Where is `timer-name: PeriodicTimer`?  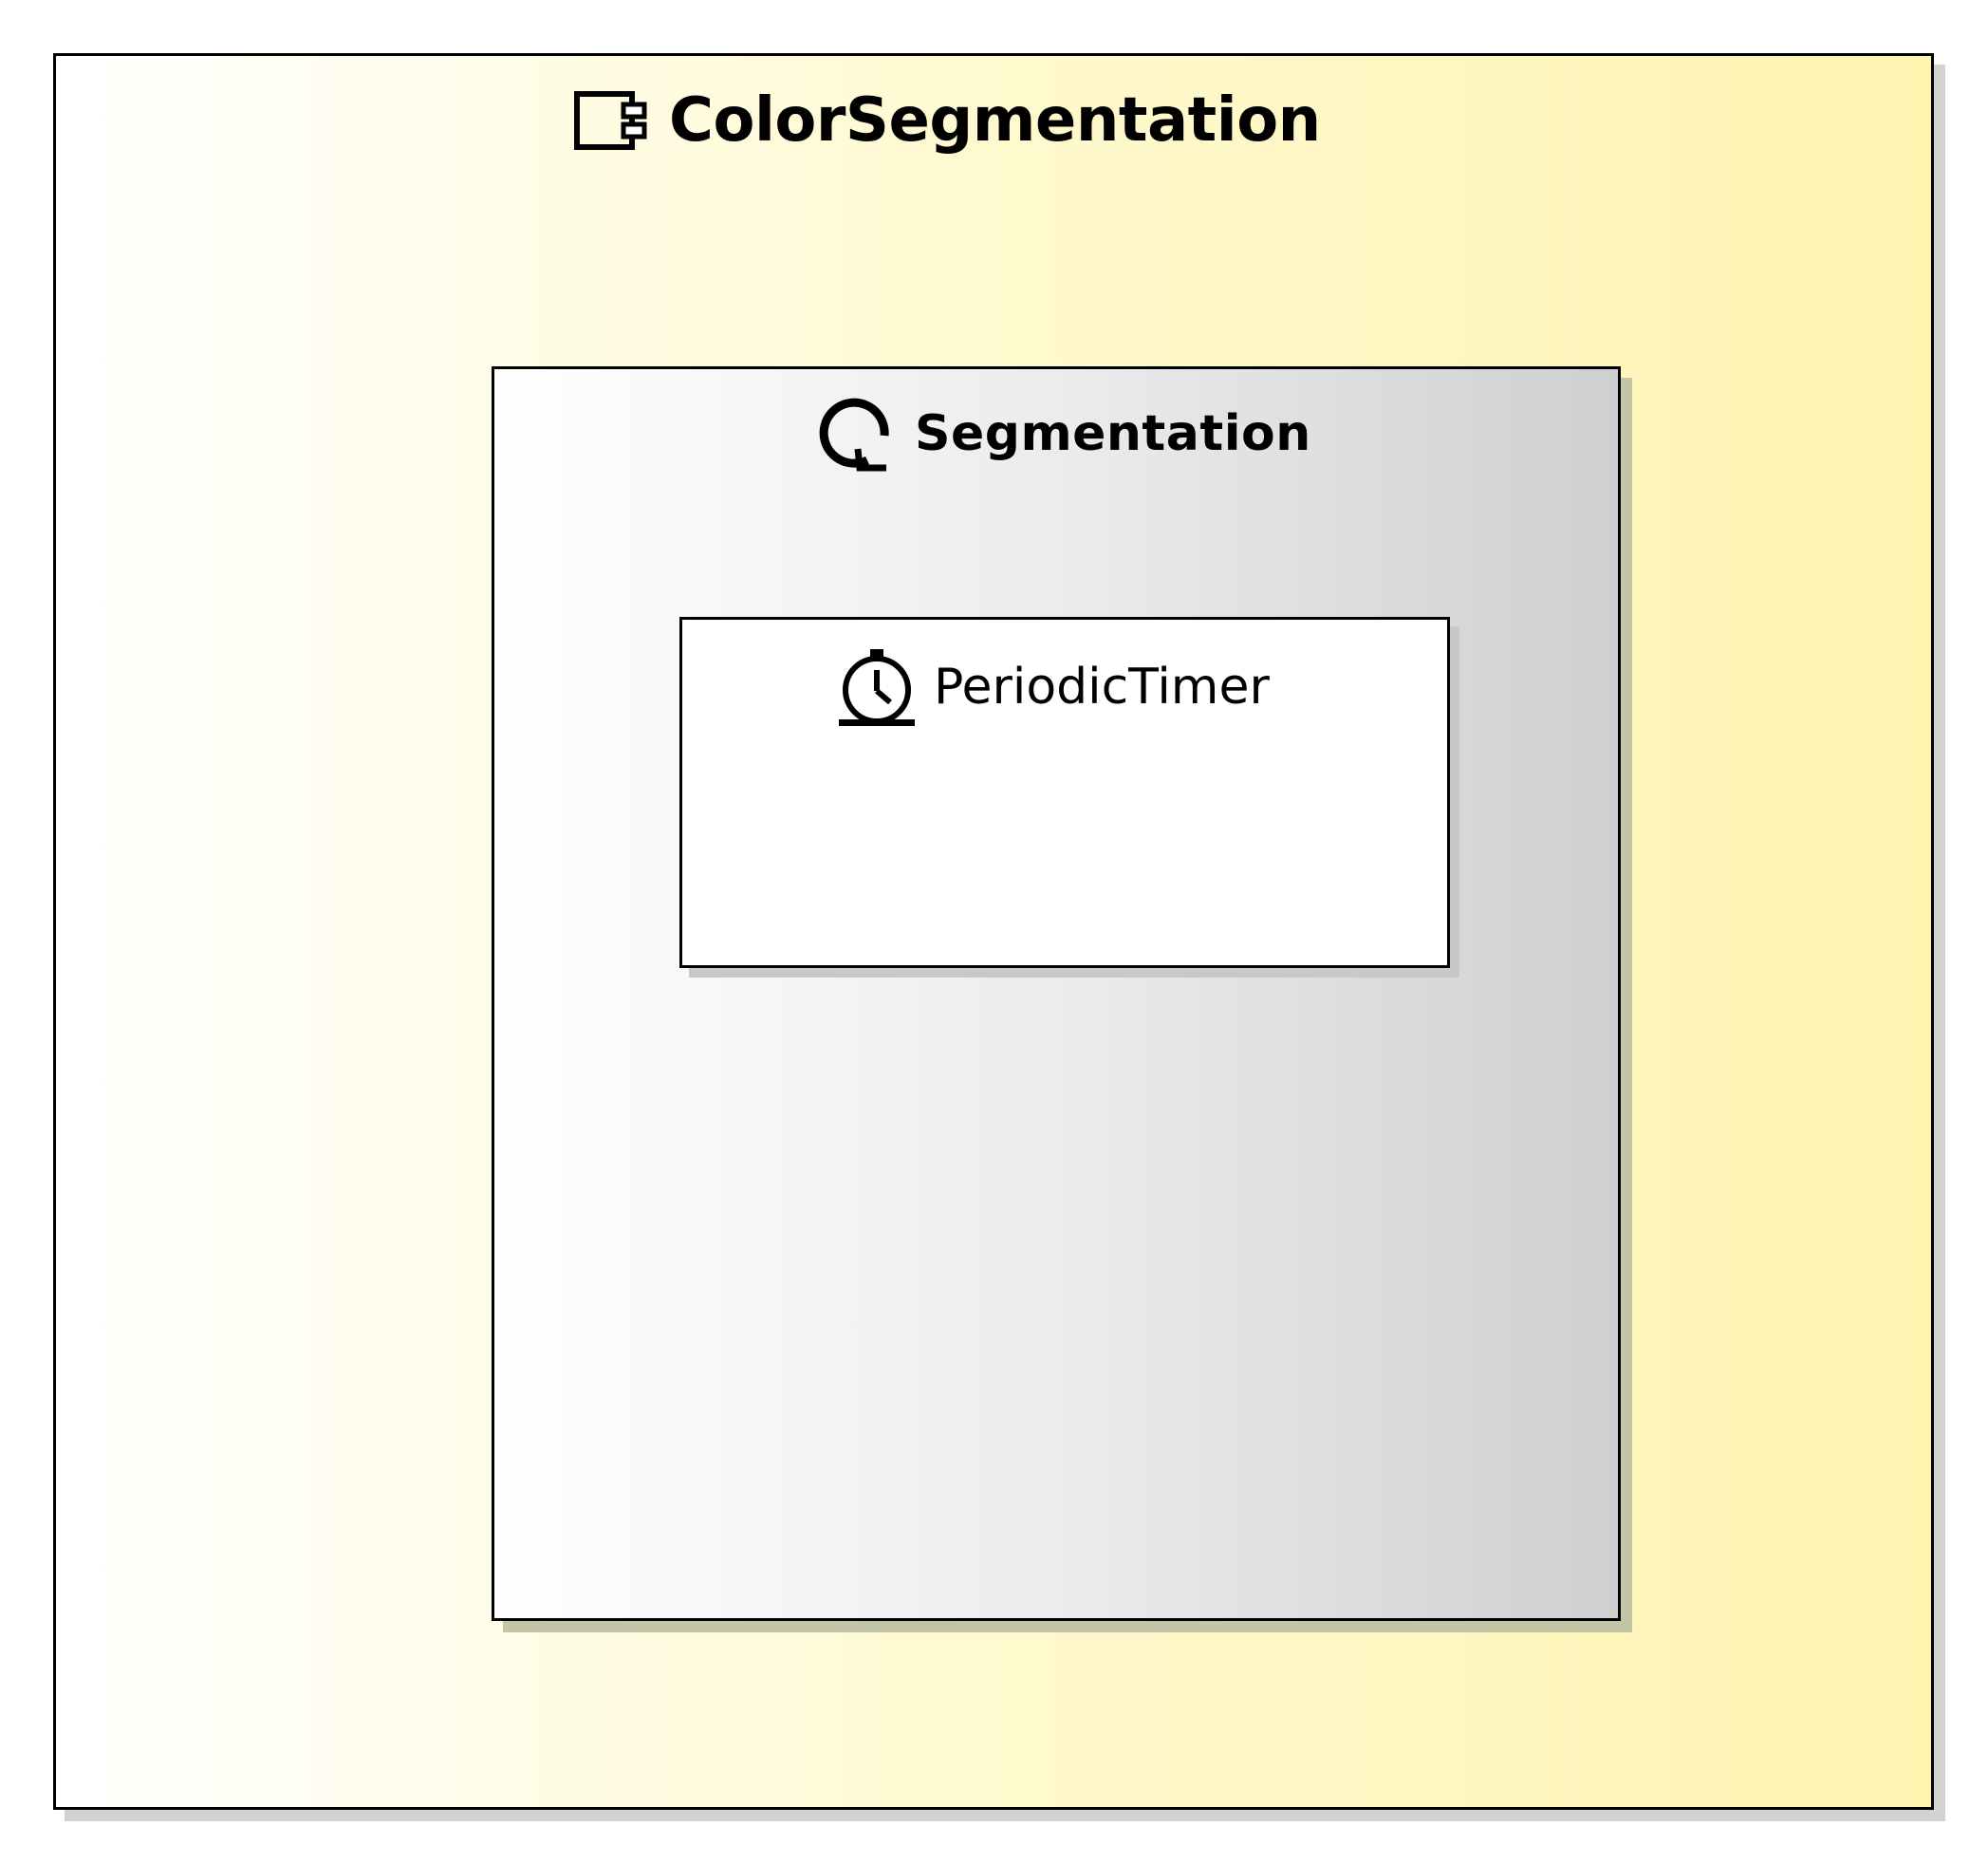 timer-name: PeriodicTimer is located at coordinates (1102, 687).